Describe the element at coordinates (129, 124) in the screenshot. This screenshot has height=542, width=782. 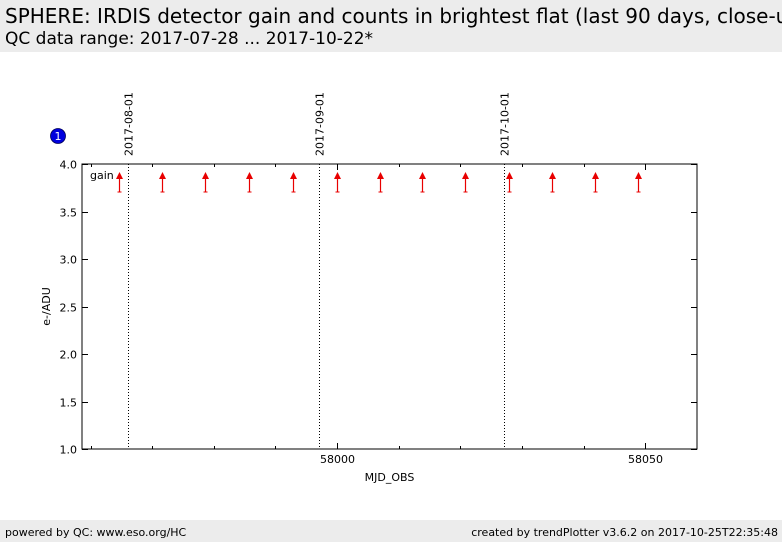
I see `date-marker-label: 2017-08-01` at that location.